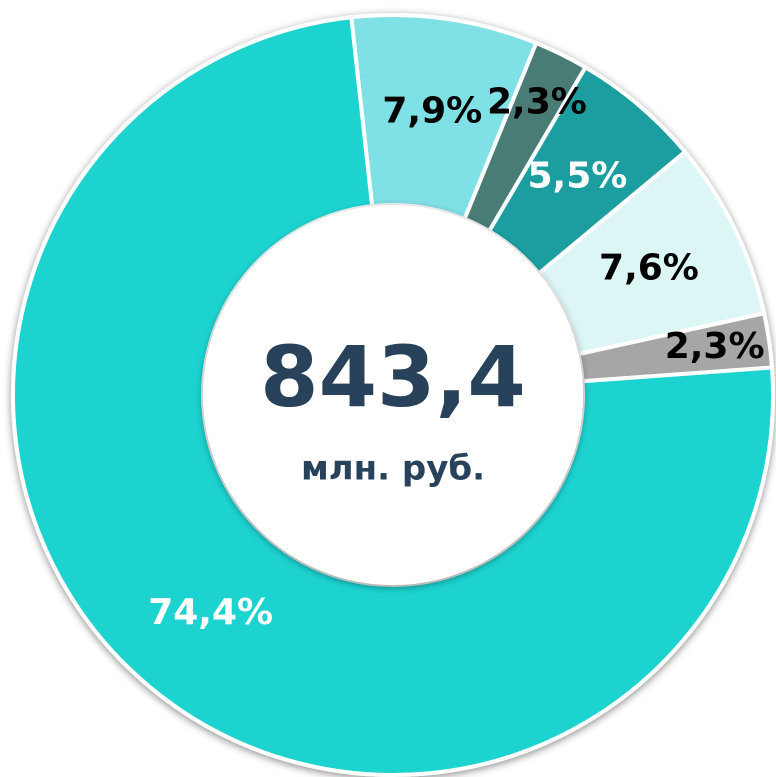 The height and width of the screenshot is (777, 776). What do you see at coordinates (210, 612) in the screenshot?
I see `data-label: 74,4%` at bounding box center [210, 612].